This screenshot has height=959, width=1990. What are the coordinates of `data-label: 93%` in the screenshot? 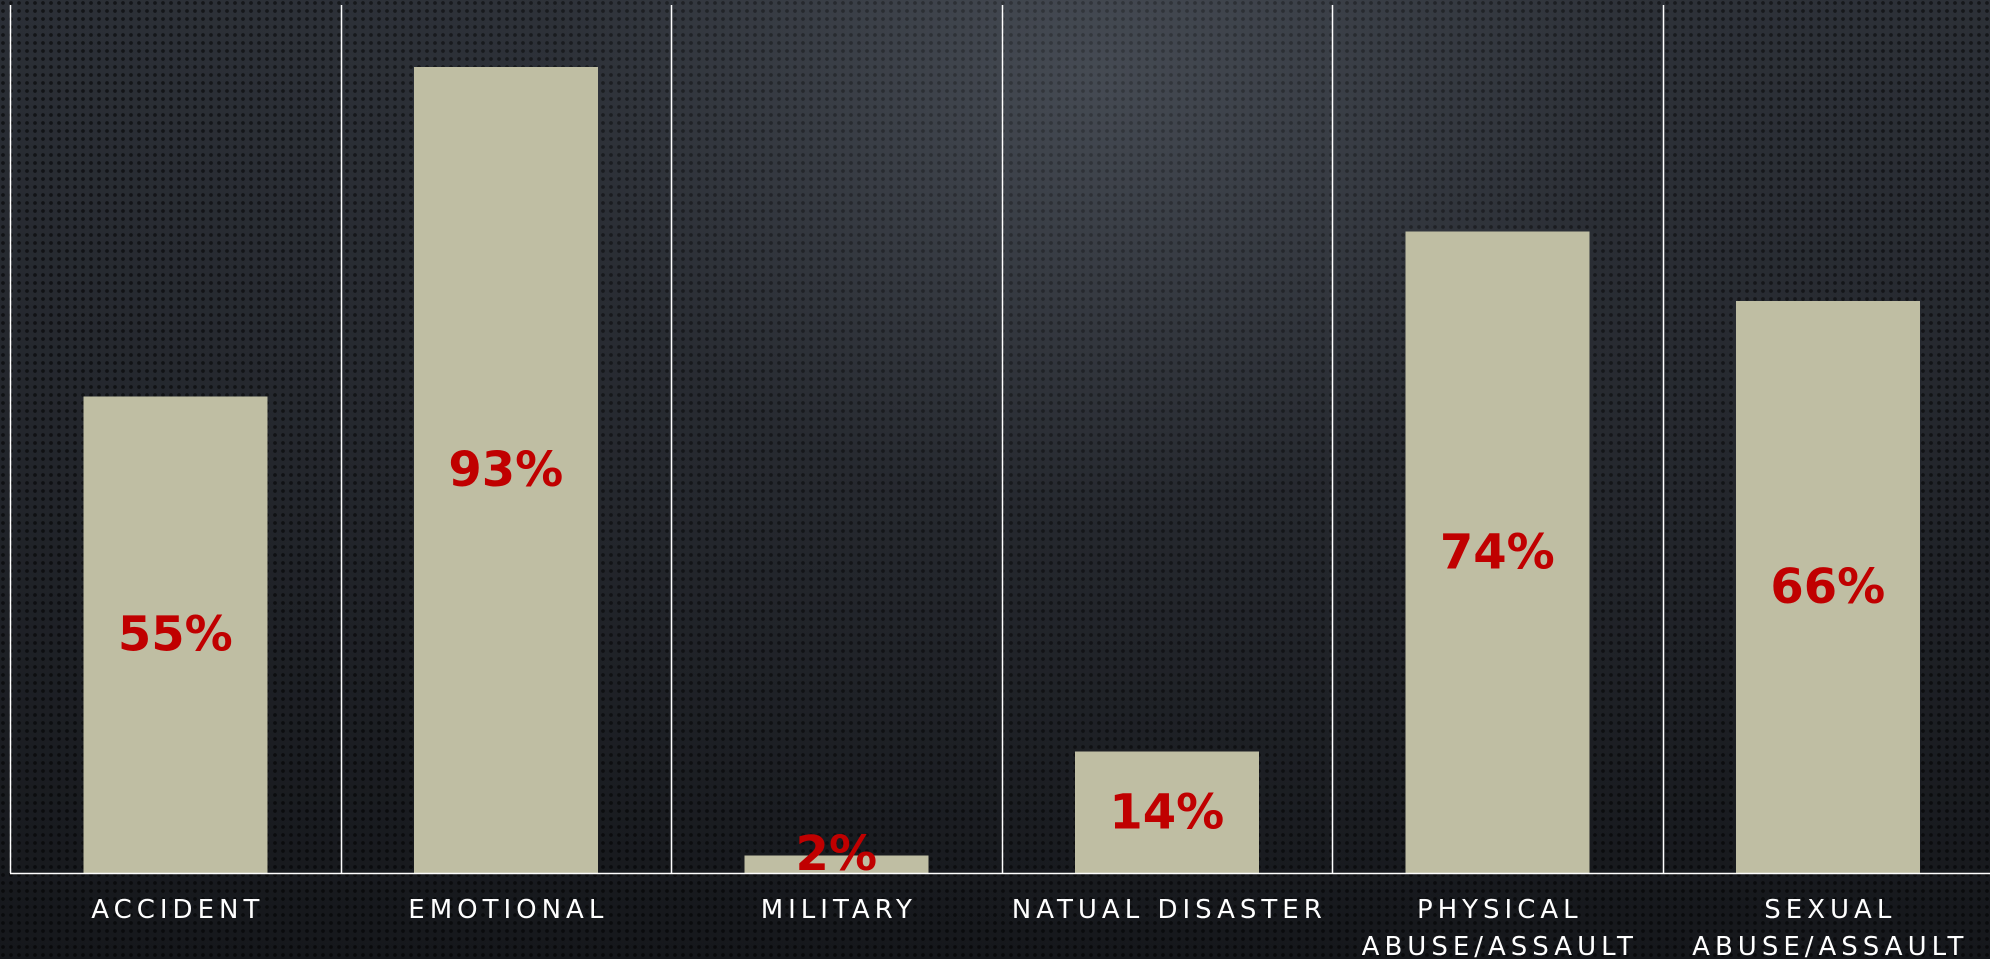 It's located at (505, 470).